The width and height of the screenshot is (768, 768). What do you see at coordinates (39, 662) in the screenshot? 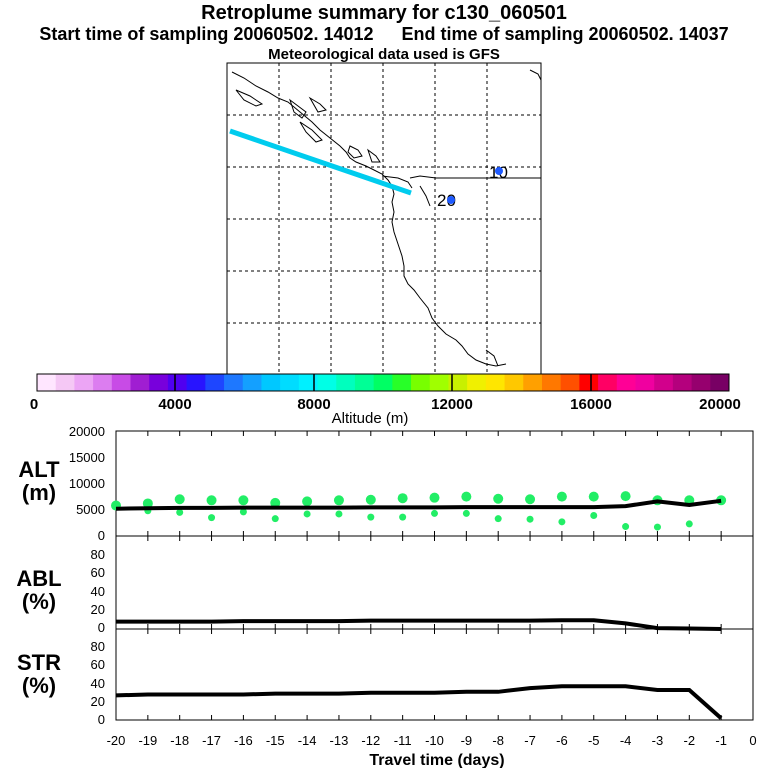
I see `str-ylabel-line1: STR` at bounding box center [39, 662].